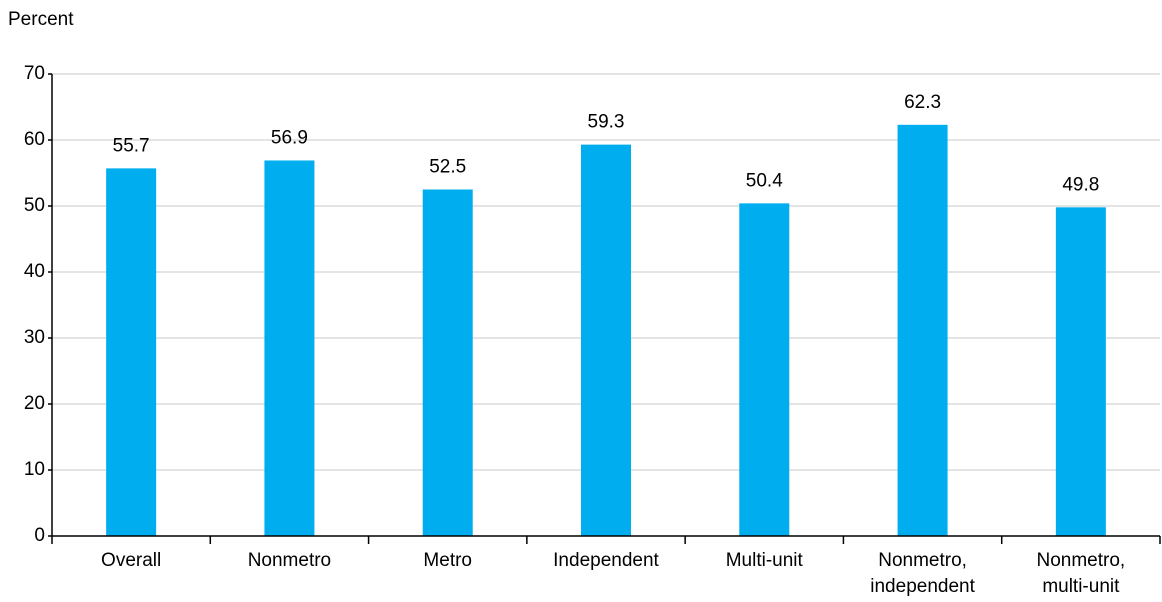  What do you see at coordinates (34, 139) in the screenshot?
I see `y-tick-label: 60` at bounding box center [34, 139].